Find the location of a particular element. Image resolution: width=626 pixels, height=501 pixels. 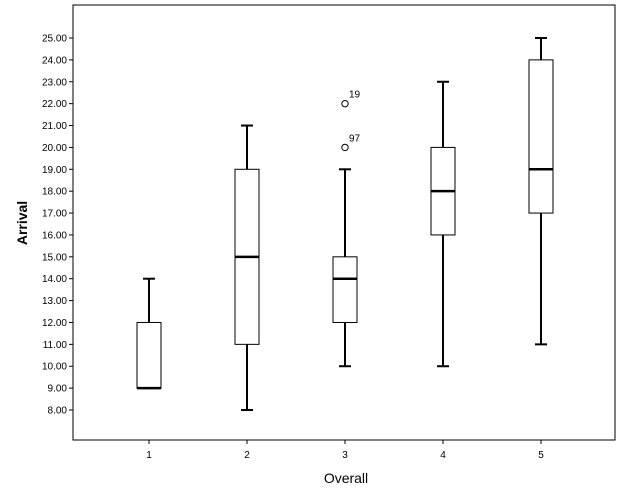

y-tick-label: 21.00 is located at coordinates (54, 126).